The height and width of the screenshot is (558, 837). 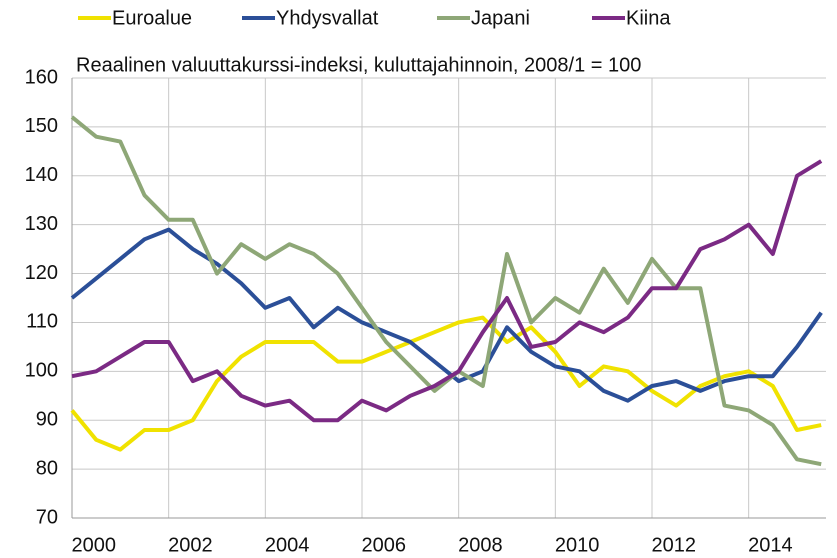 What do you see at coordinates (287, 545) in the screenshot?
I see `x-tick-label: 2004` at bounding box center [287, 545].